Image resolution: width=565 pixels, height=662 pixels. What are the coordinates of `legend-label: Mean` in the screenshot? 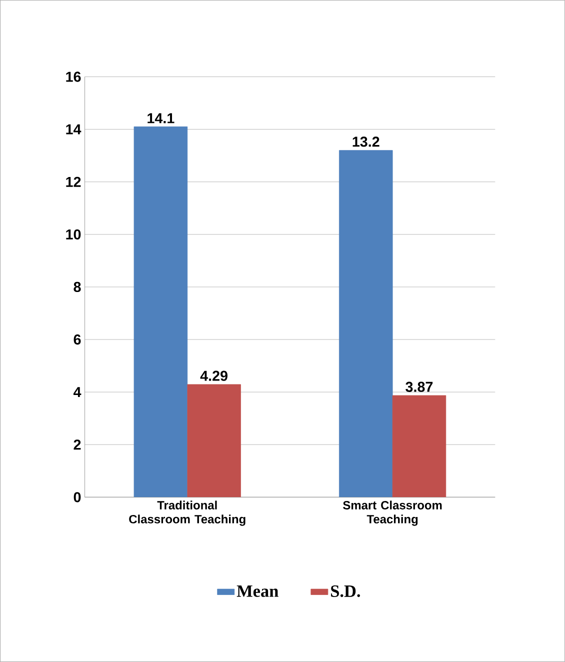 It's located at (257, 591).